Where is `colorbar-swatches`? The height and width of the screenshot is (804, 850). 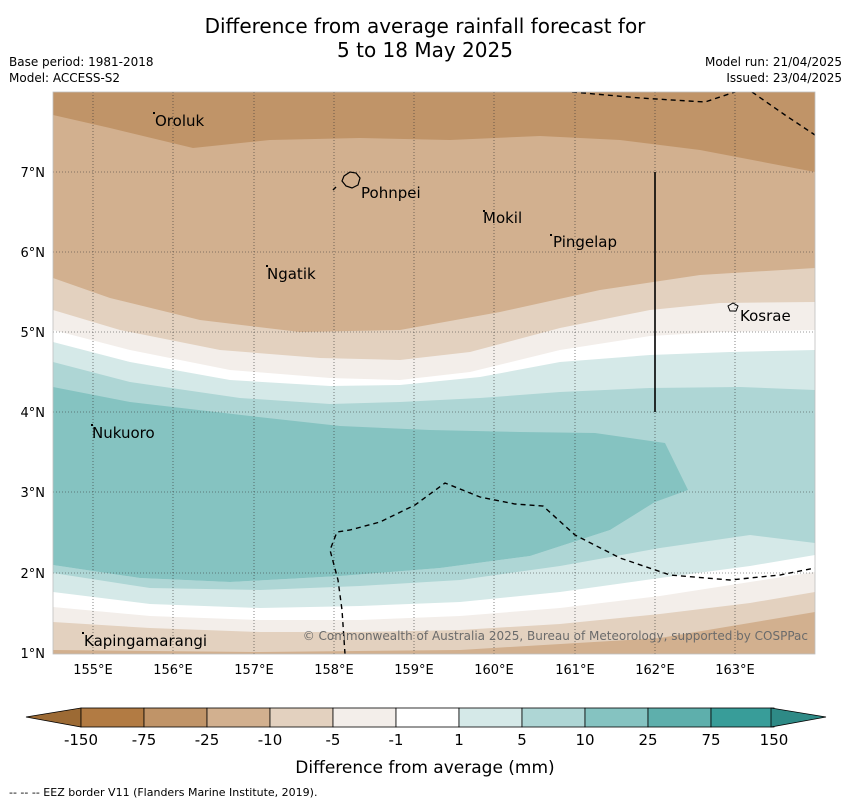
colorbar-swatches is located at coordinates (427, 717).